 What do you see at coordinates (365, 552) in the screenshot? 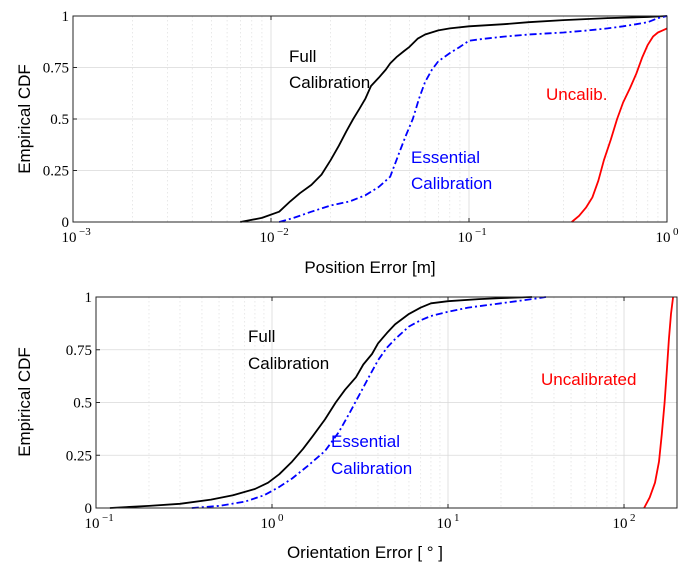
I see `x-axis-label: Orientation Error [ ° ]` at bounding box center [365, 552].